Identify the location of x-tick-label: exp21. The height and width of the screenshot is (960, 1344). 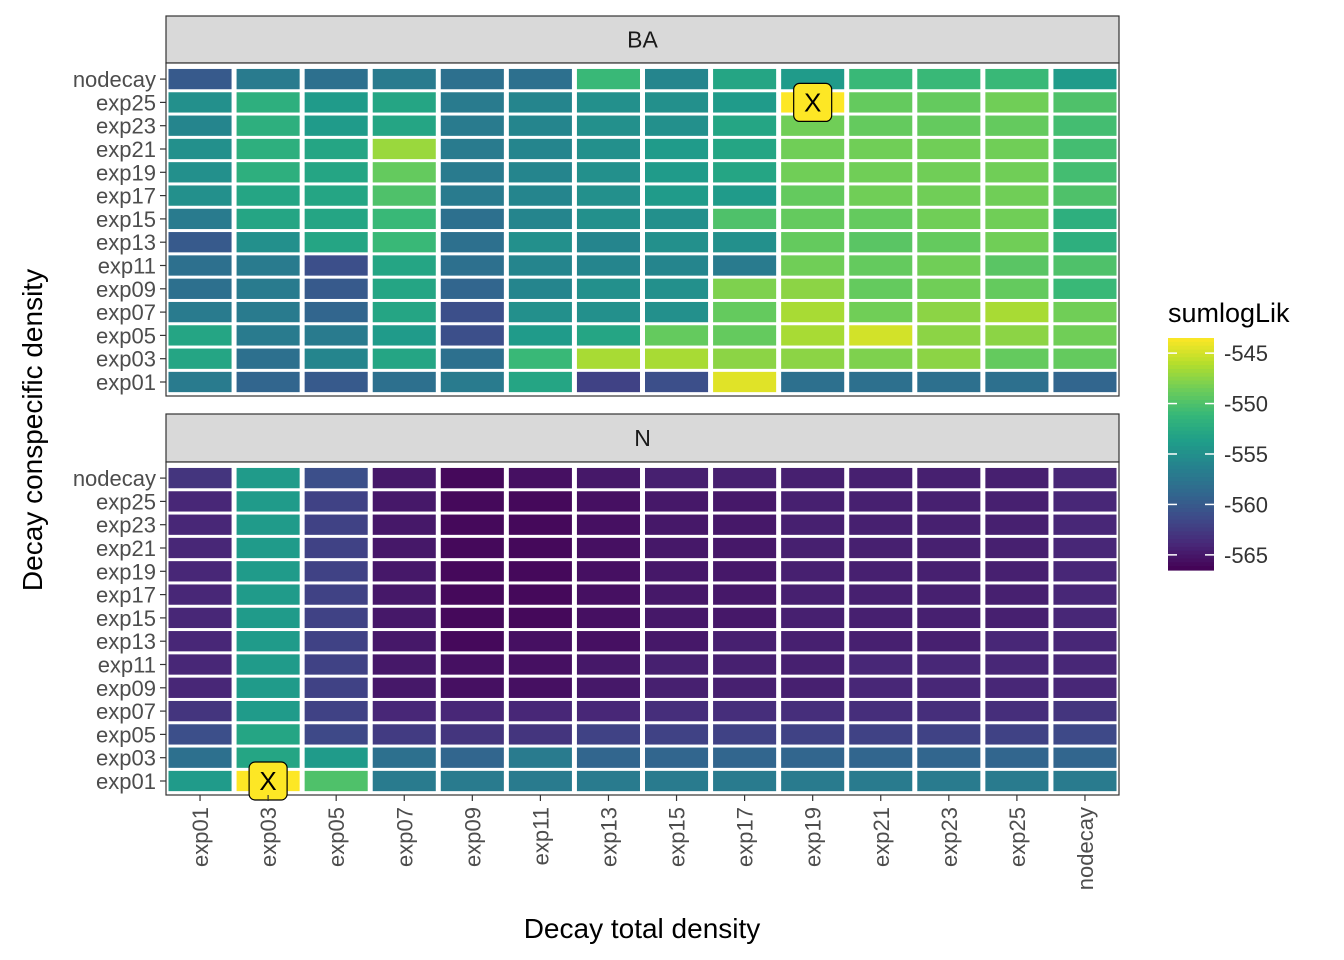
(881, 837).